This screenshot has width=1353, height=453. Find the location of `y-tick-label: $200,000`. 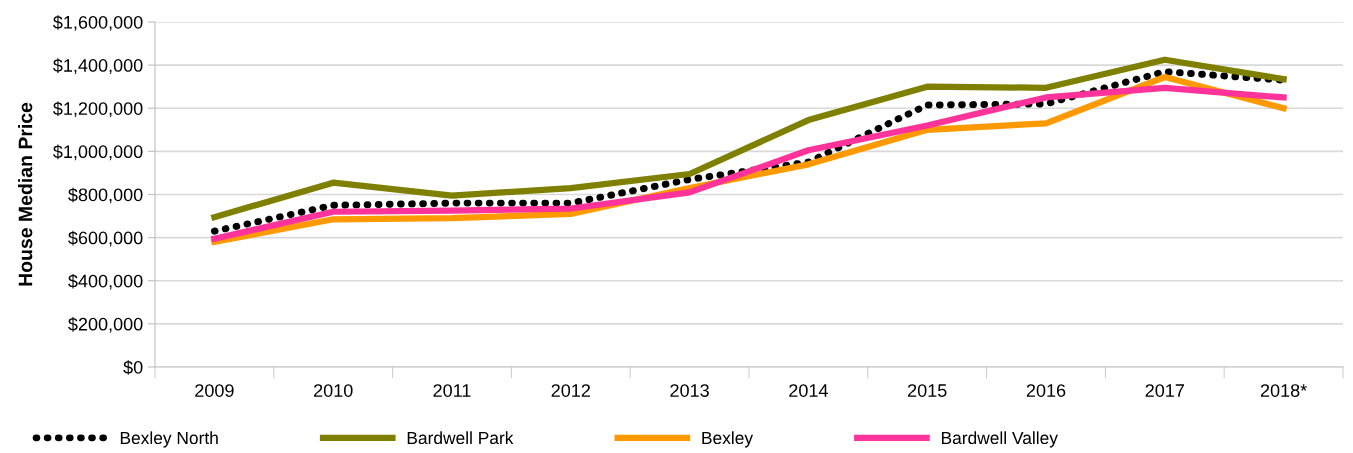

y-tick-label: $200,000 is located at coordinates (105, 325).